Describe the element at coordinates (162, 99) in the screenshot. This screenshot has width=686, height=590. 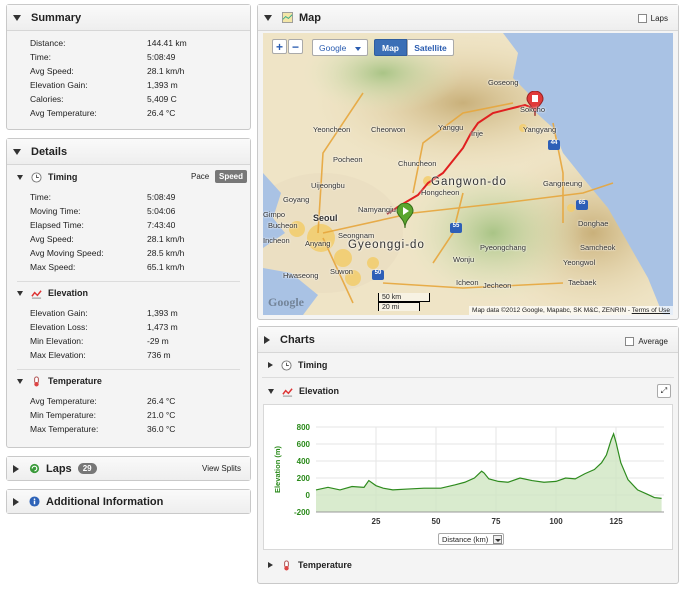
I see `stat-value: 5,409 C` at that location.